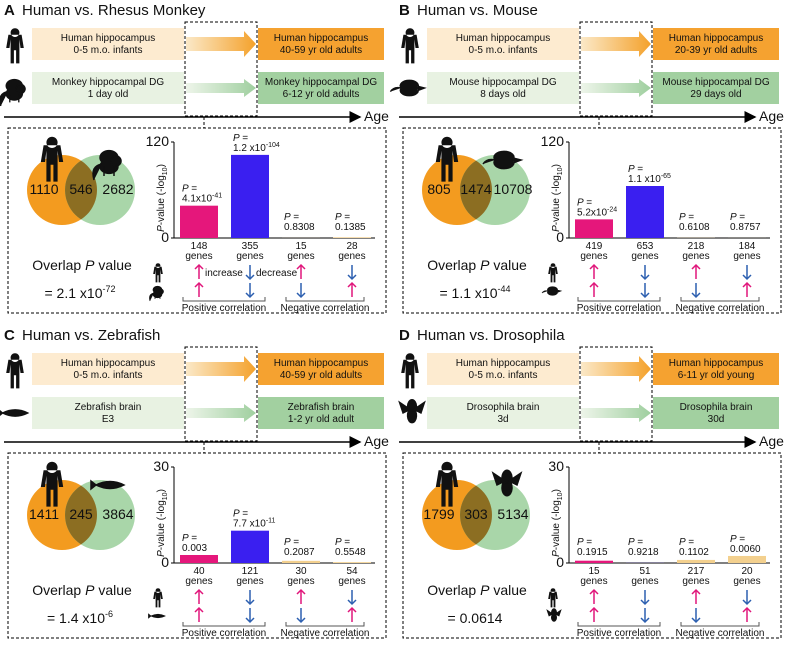 This screenshot has width=787, height=651. I want to click on stage-text: Monkey hippocampal DG, so click(108, 82).